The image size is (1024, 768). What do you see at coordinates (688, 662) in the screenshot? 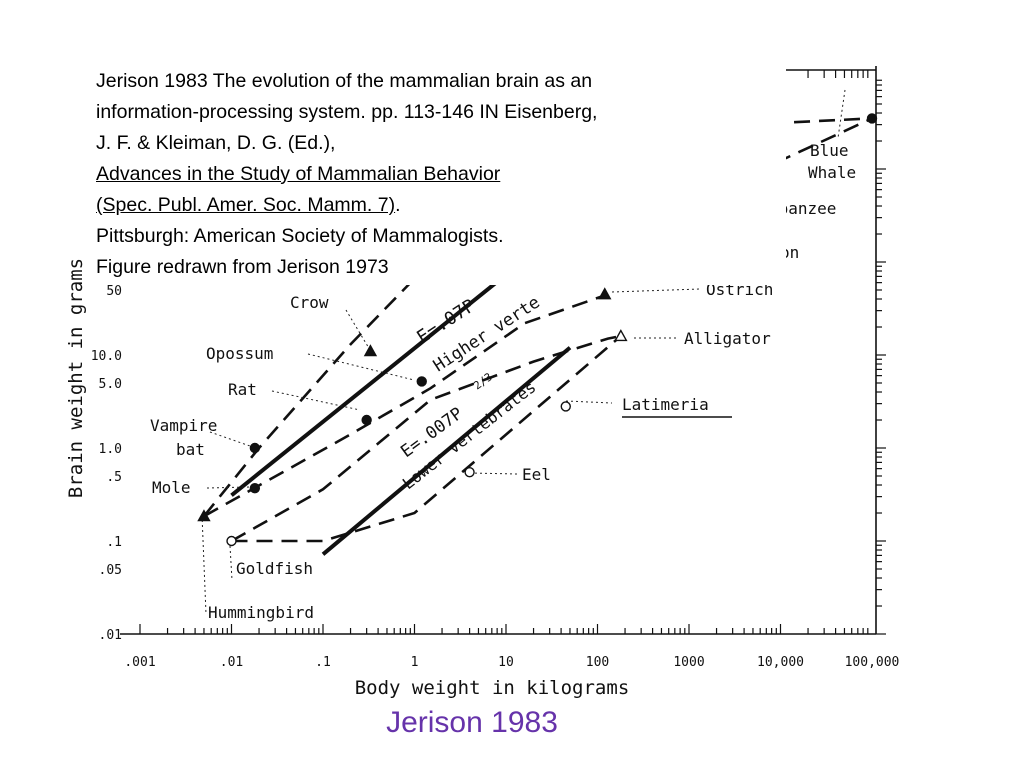
I see `x-tick-label-6: 1000` at bounding box center [688, 662].